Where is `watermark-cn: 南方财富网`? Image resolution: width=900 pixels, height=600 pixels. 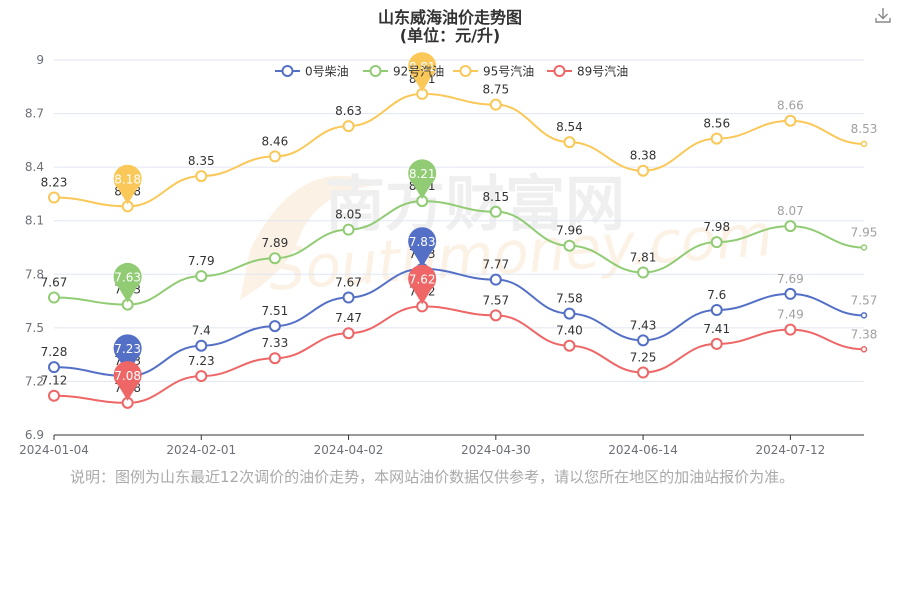
watermark-cn: 南方财富网 is located at coordinates (475, 205).